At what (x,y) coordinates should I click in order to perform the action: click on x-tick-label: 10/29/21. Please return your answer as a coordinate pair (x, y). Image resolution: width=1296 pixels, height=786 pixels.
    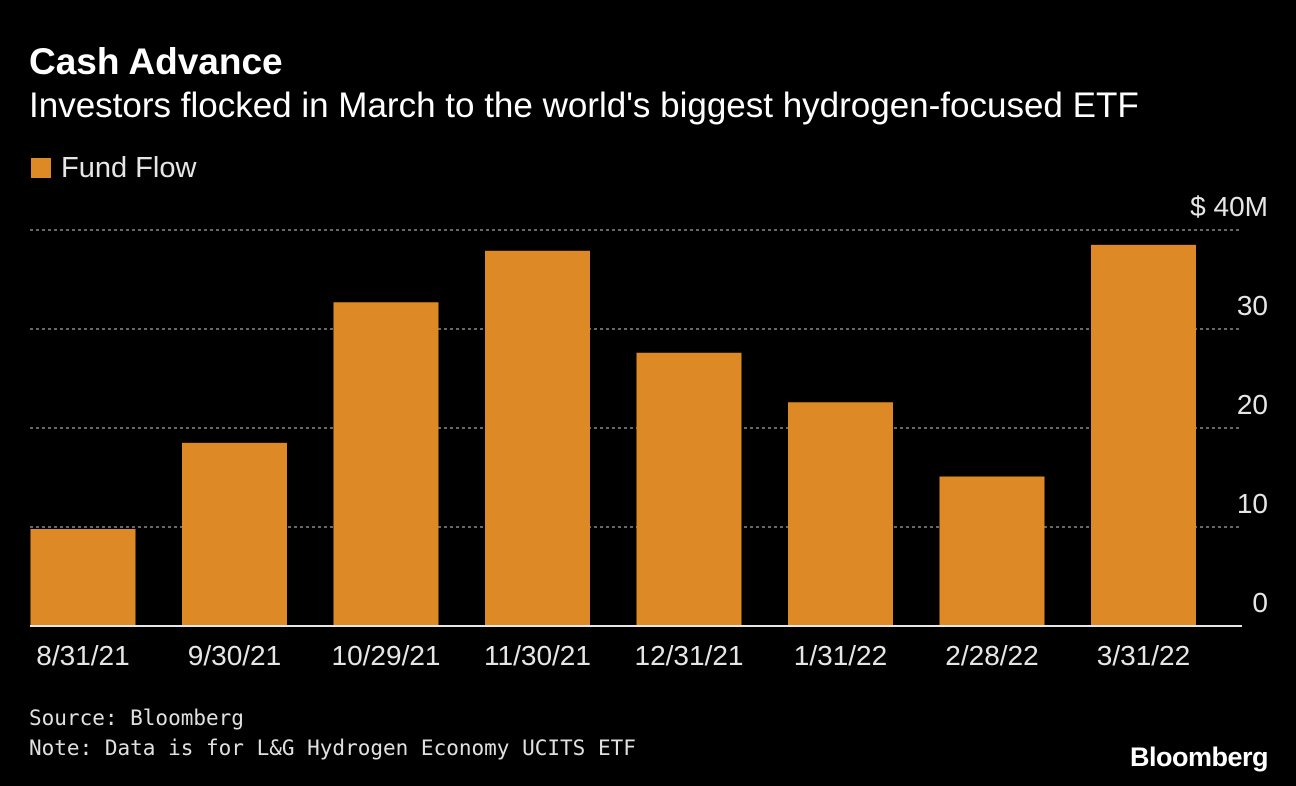
    Looking at the image, I should click on (386, 655).